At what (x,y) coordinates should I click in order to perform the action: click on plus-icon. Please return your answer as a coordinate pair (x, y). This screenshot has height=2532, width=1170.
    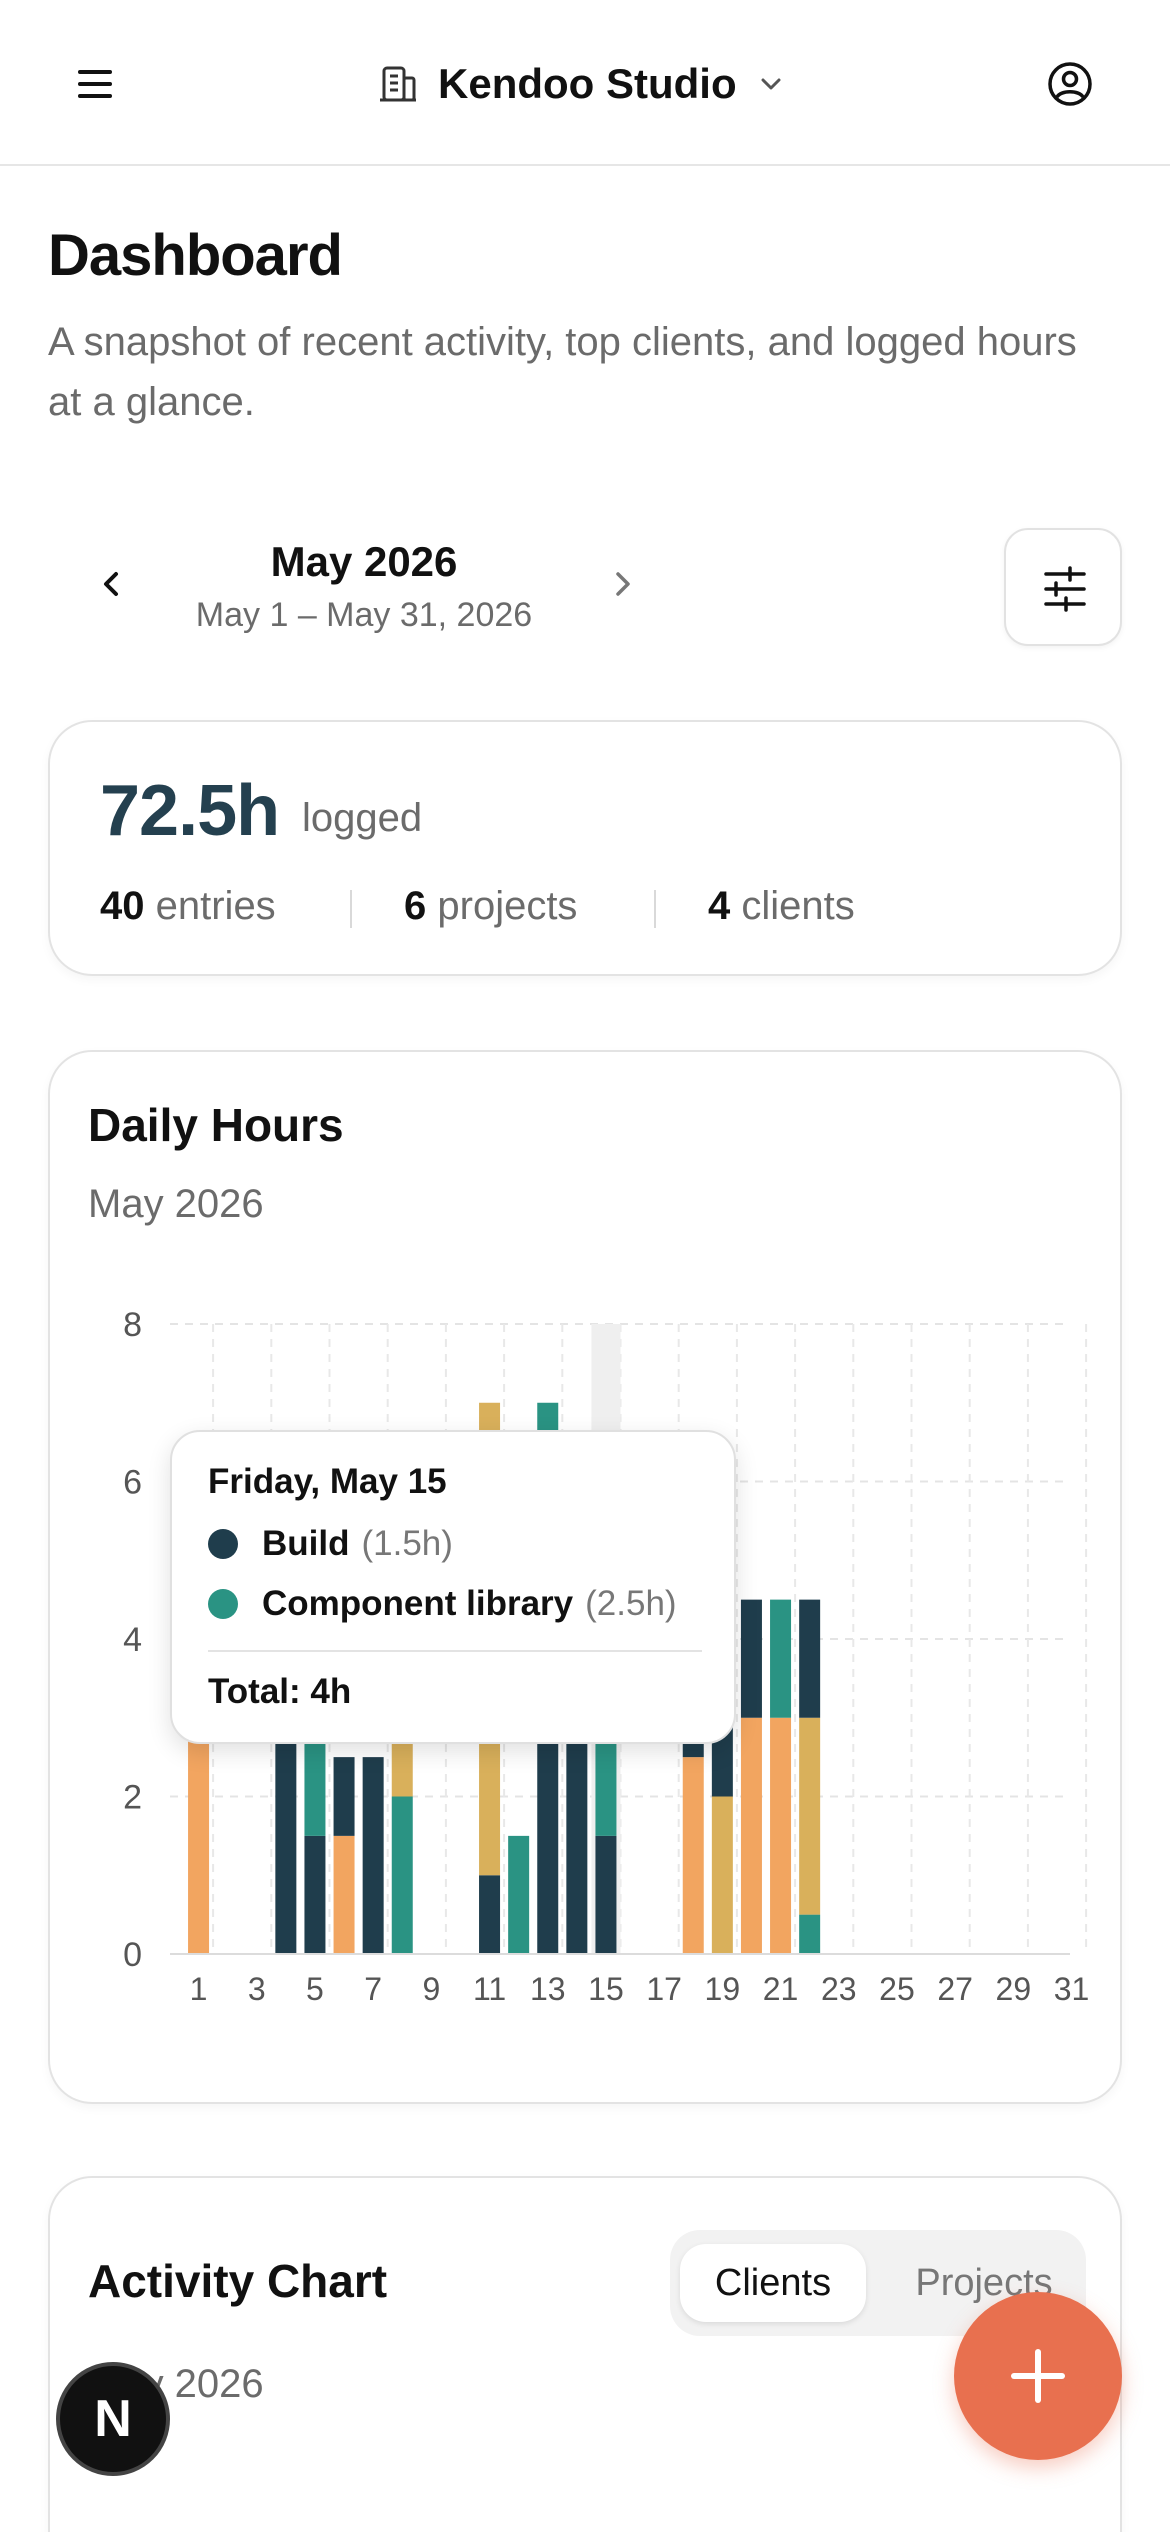
    Looking at the image, I should click on (1038, 2376).